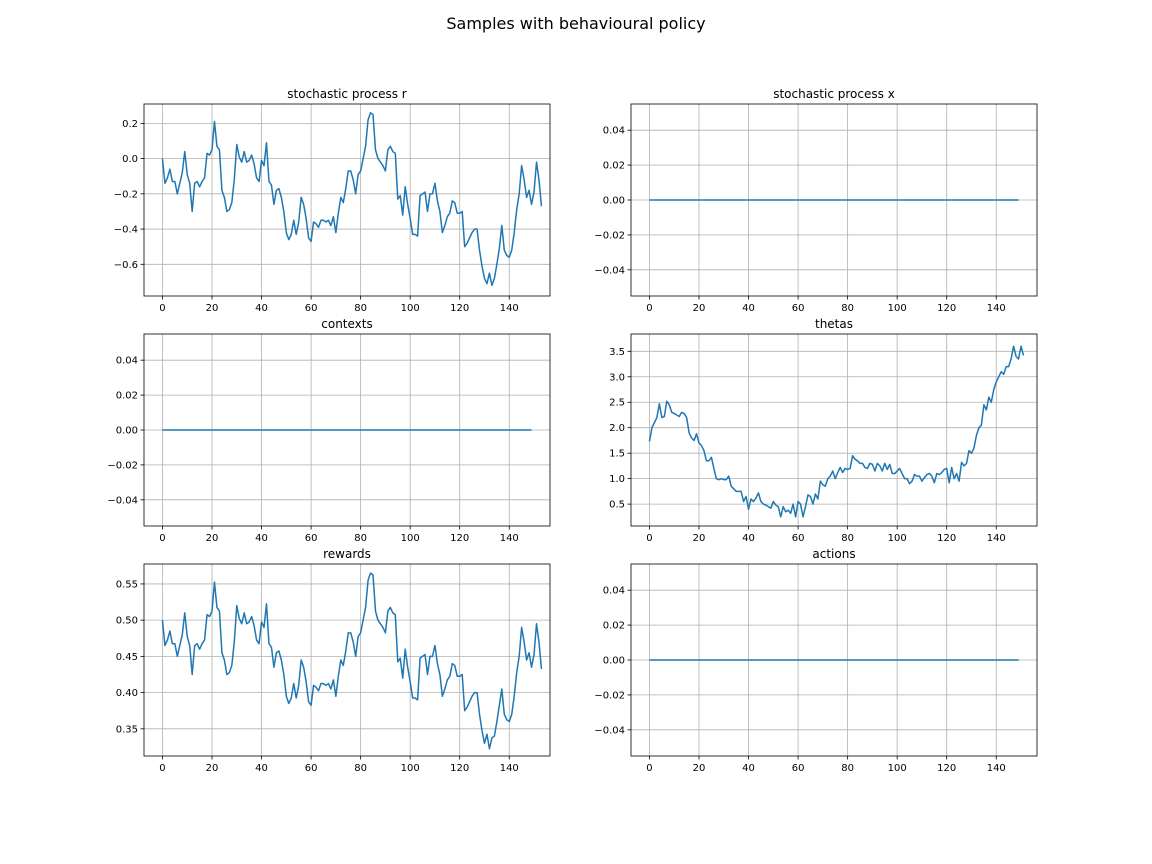 The width and height of the screenshot is (1152, 864). What do you see at coordinates (347, 554) in the screenshot?
I see `subplot-title: rewards` at bounding box center [347, 554].